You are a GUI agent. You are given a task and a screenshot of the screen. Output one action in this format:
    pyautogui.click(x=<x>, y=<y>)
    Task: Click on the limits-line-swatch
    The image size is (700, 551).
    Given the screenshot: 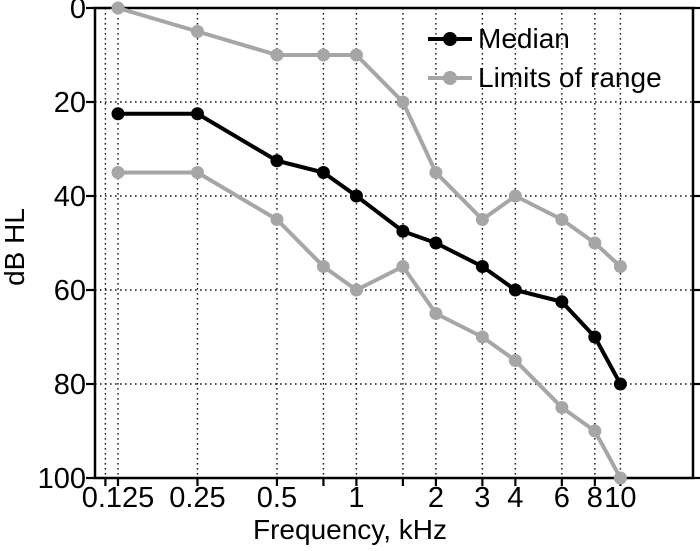 What is the action you would take?
    pyautogui.click(x=450, y=77)
    